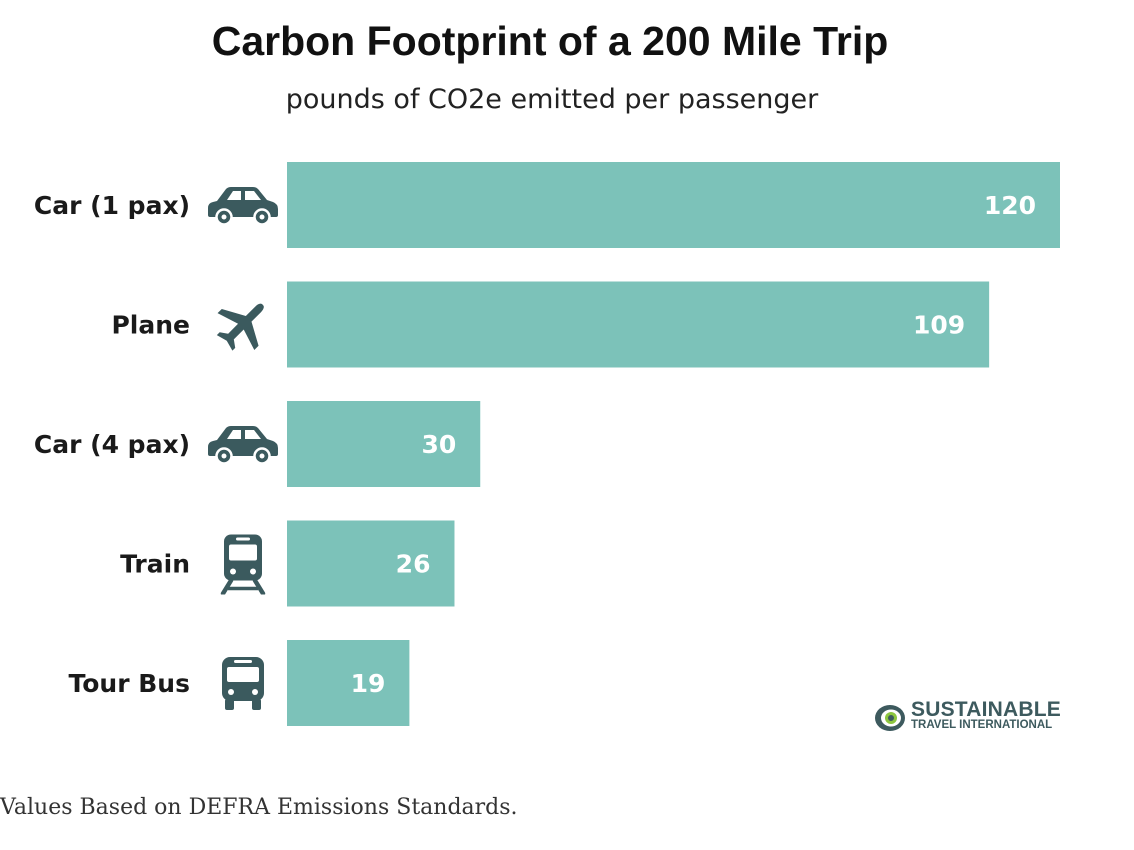  Describe the element at coordinates (890, 718) in the screenshot. I see `logo-icon` at that location.